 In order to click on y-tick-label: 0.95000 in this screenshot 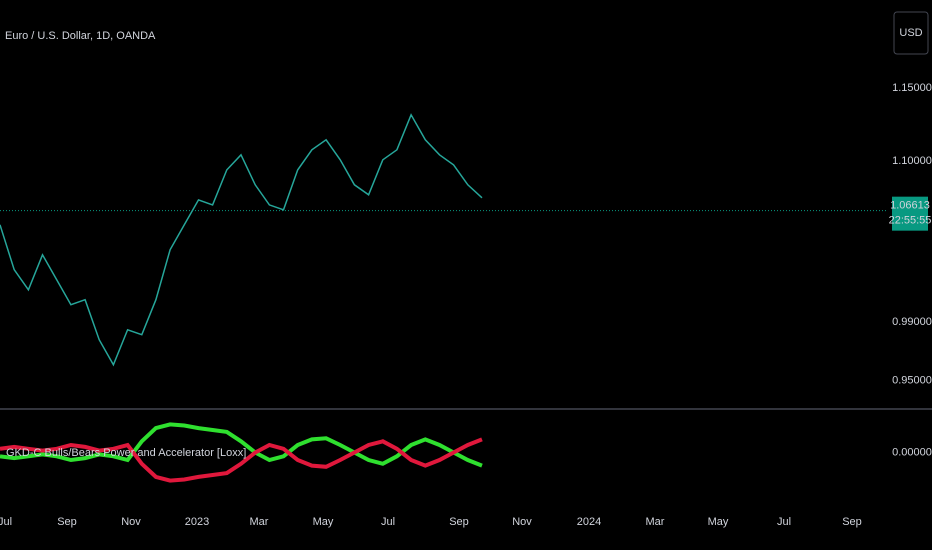, I will do `click(912, 381)`.